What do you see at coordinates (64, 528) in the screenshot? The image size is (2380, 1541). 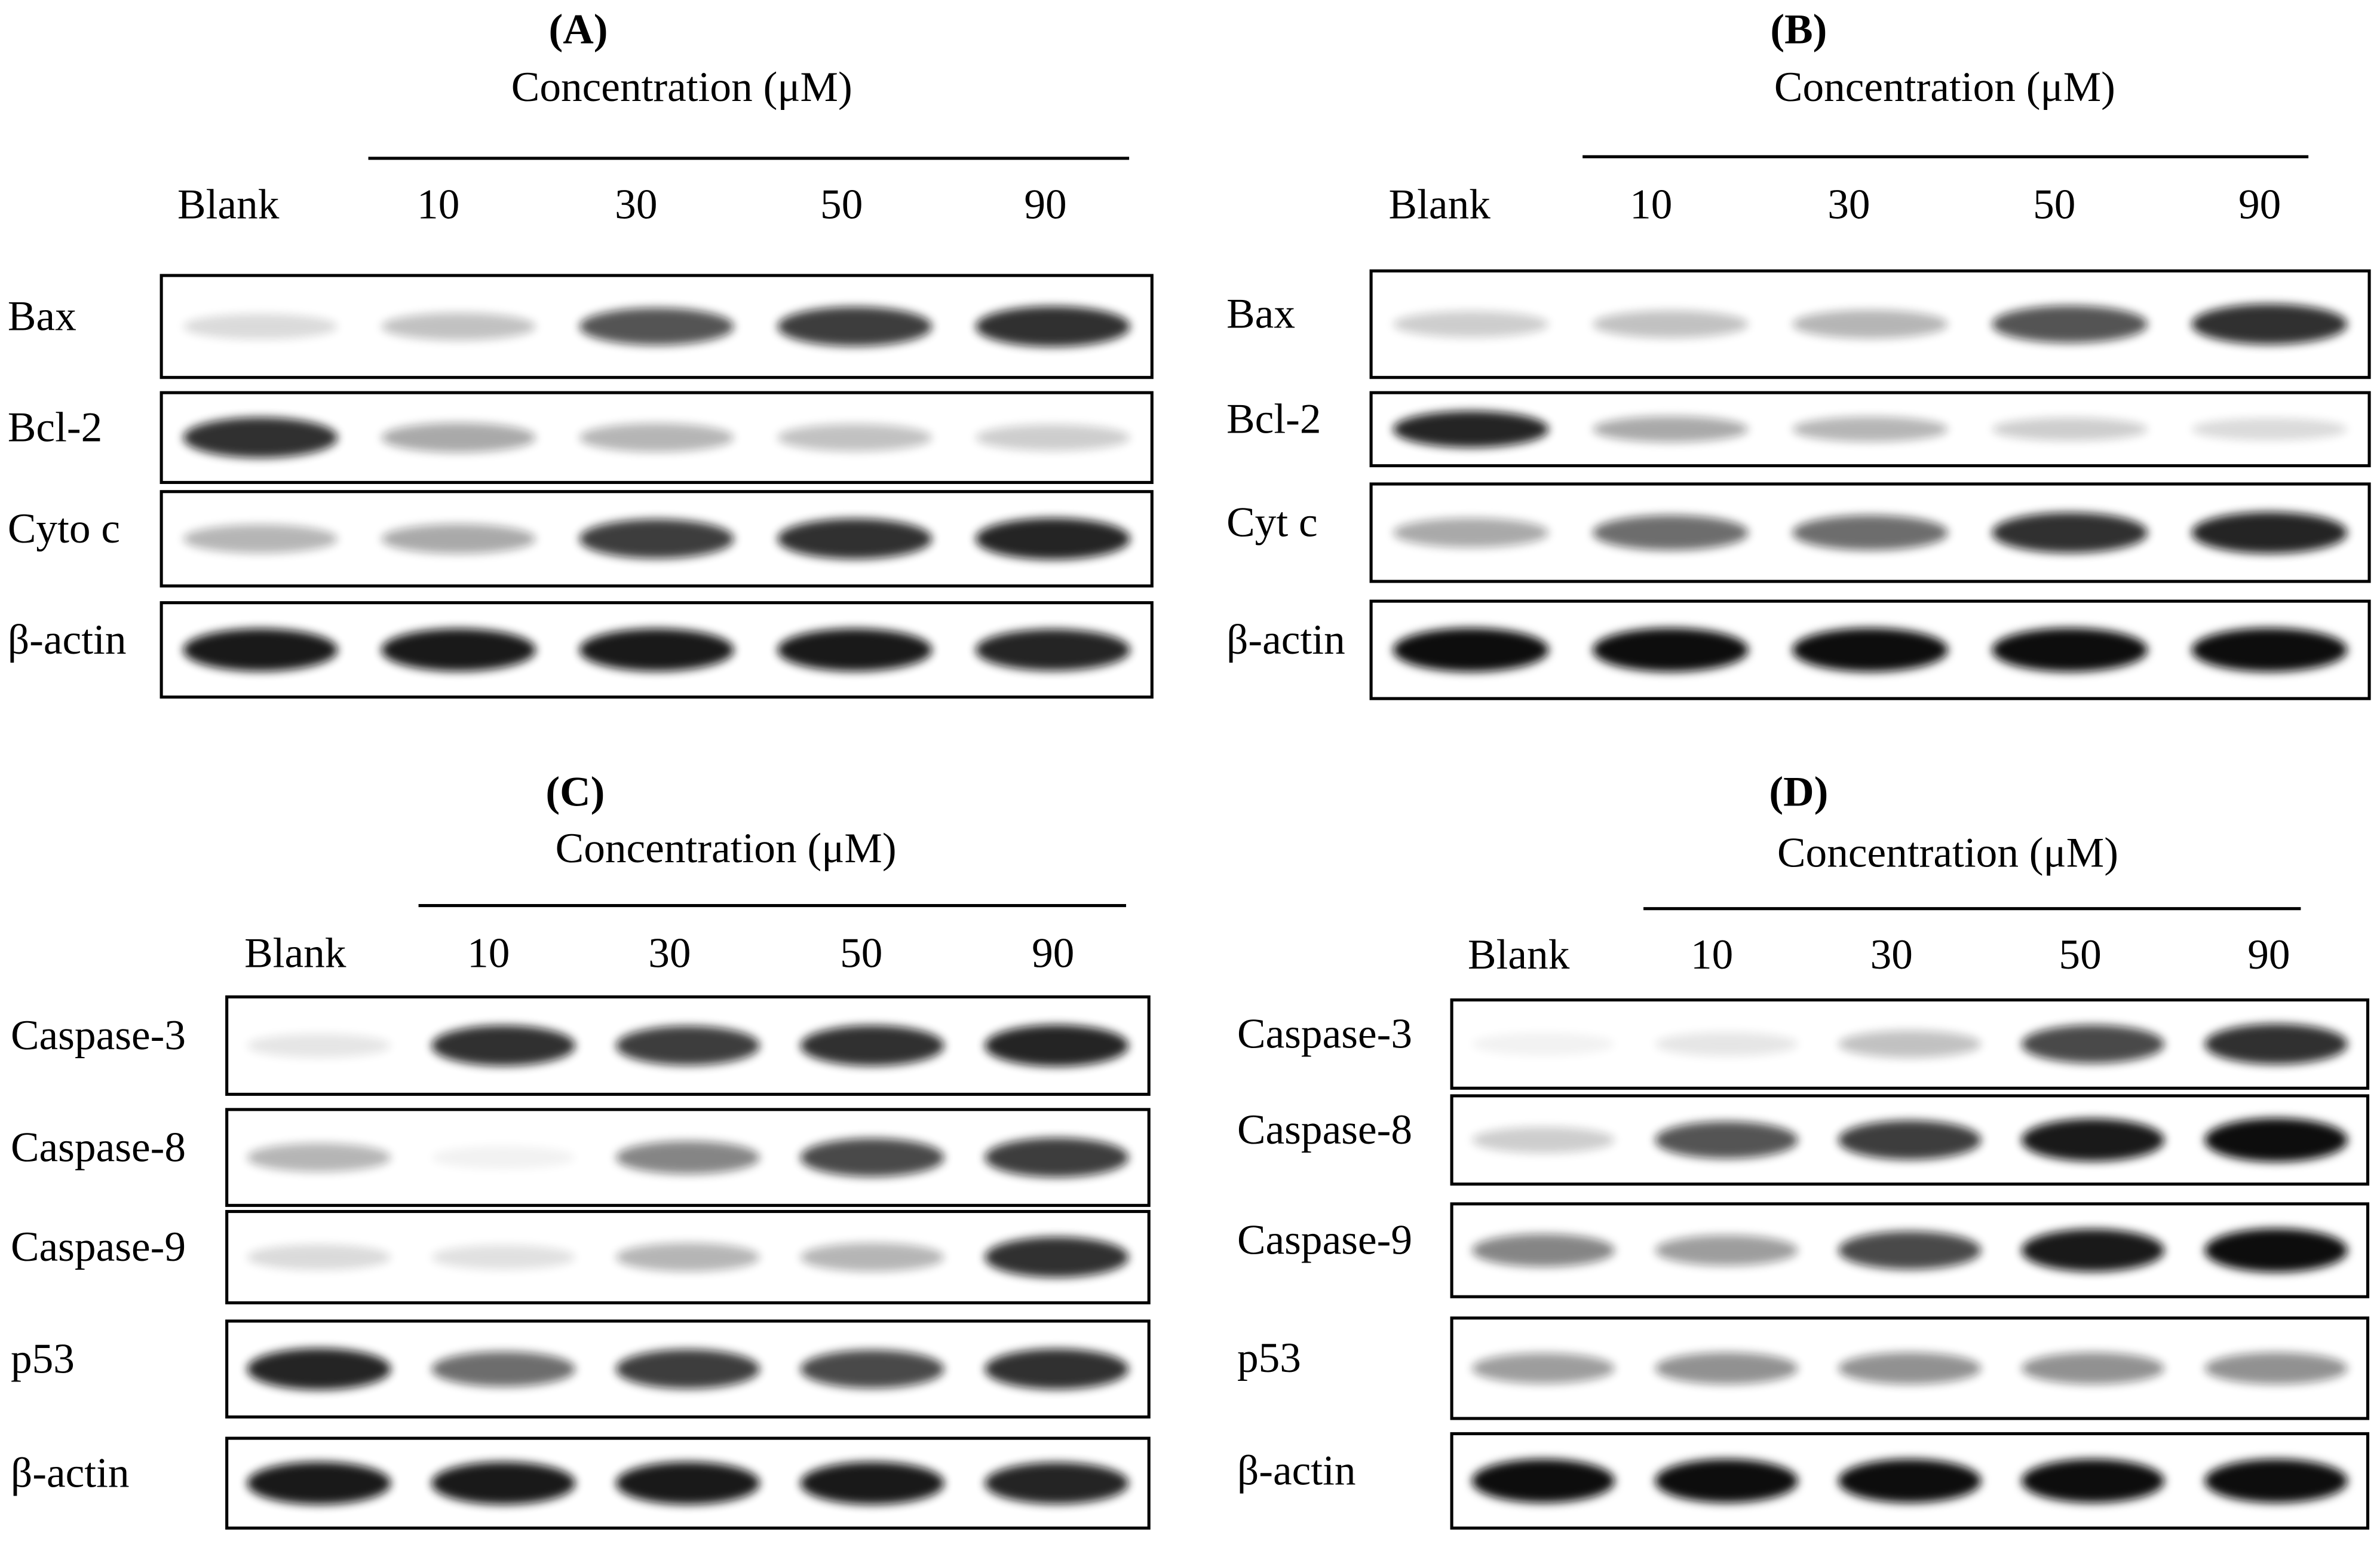 I see `row-label: Cyto c` at bounding box center [64, 528].